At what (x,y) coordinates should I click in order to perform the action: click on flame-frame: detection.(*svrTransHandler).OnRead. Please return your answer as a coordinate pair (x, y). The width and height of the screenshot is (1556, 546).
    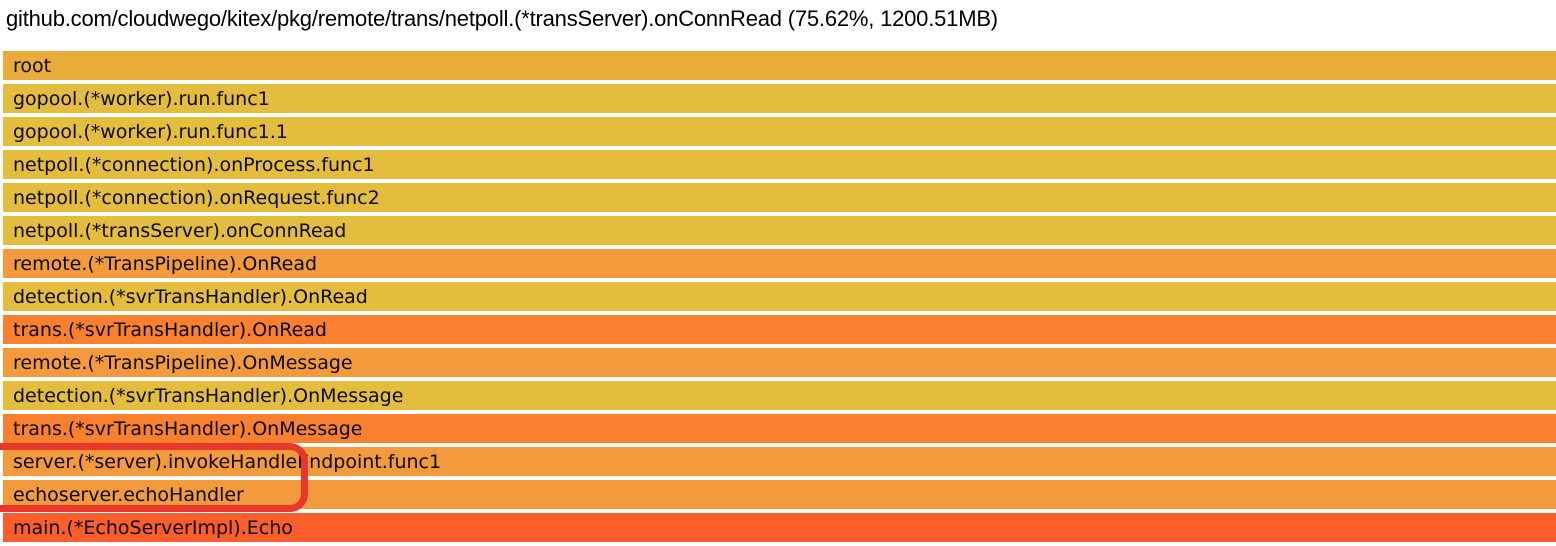
    Looking at the image, I should click on (779, 296).